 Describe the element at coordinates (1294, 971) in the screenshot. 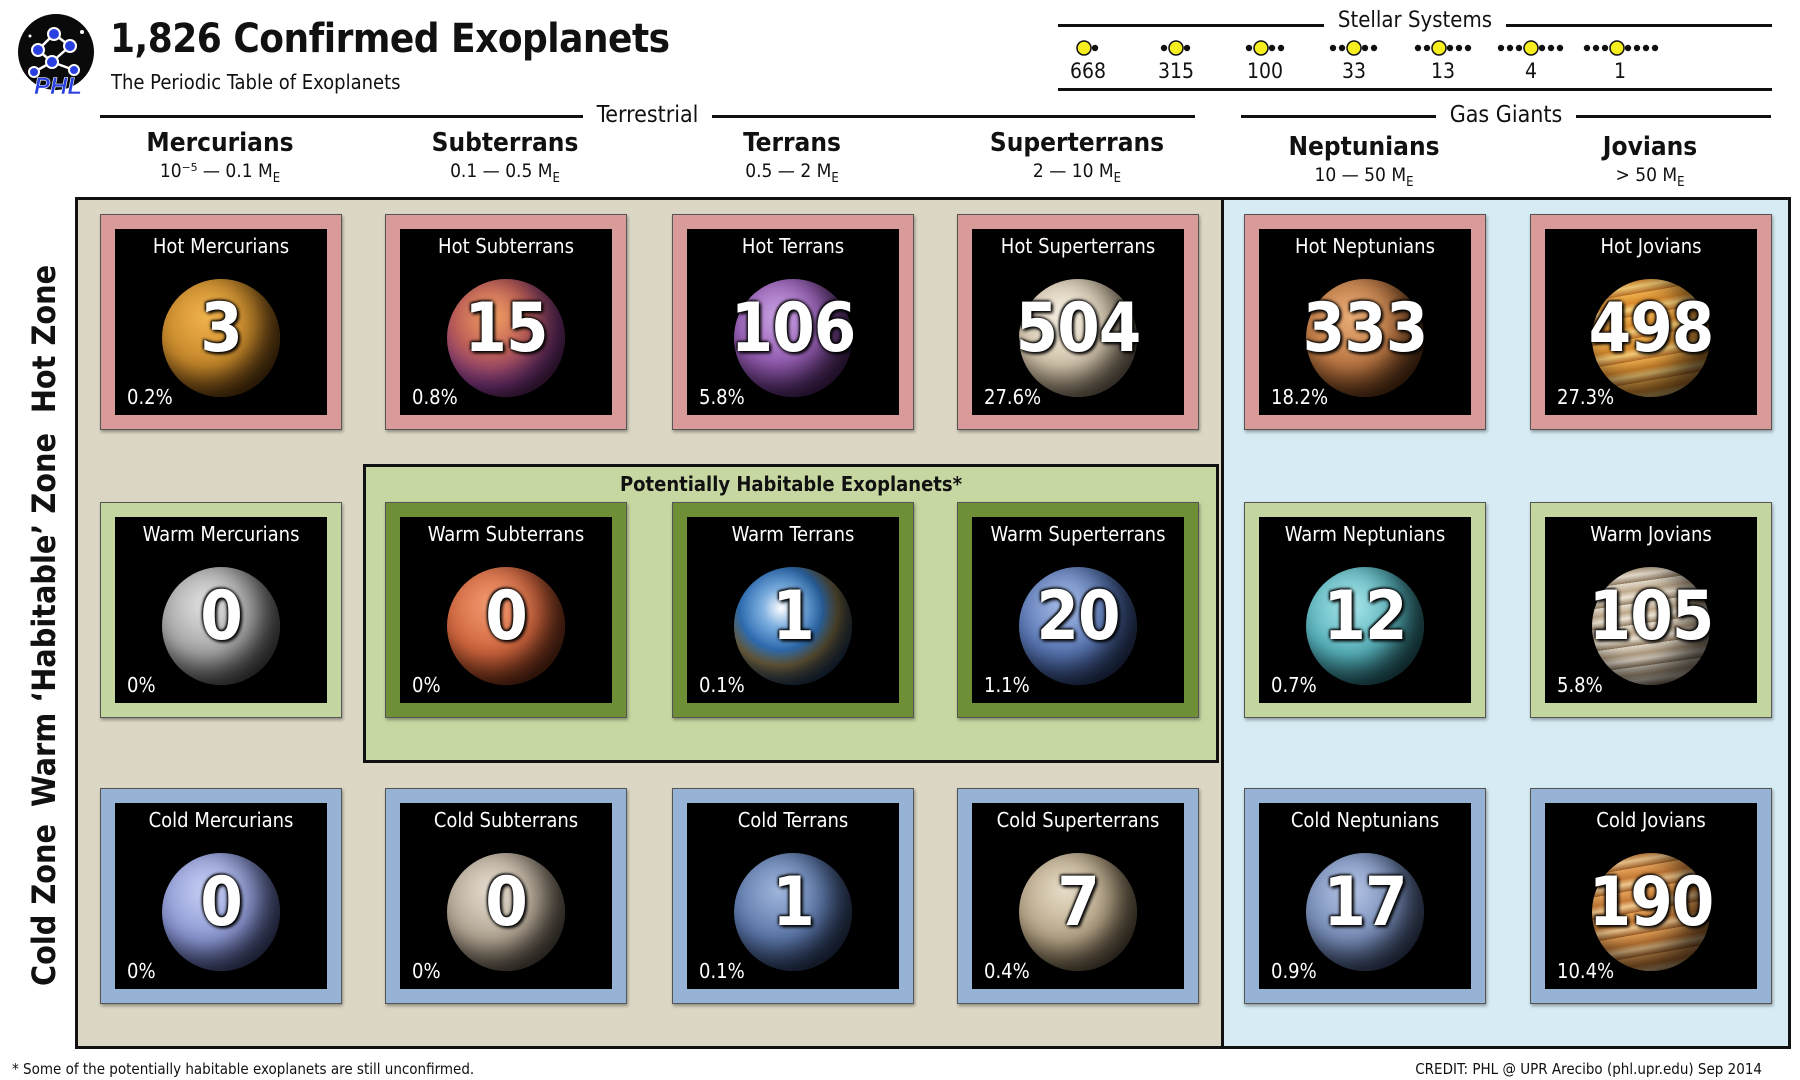

I see `tile-percentage: 0.9%` at that location.